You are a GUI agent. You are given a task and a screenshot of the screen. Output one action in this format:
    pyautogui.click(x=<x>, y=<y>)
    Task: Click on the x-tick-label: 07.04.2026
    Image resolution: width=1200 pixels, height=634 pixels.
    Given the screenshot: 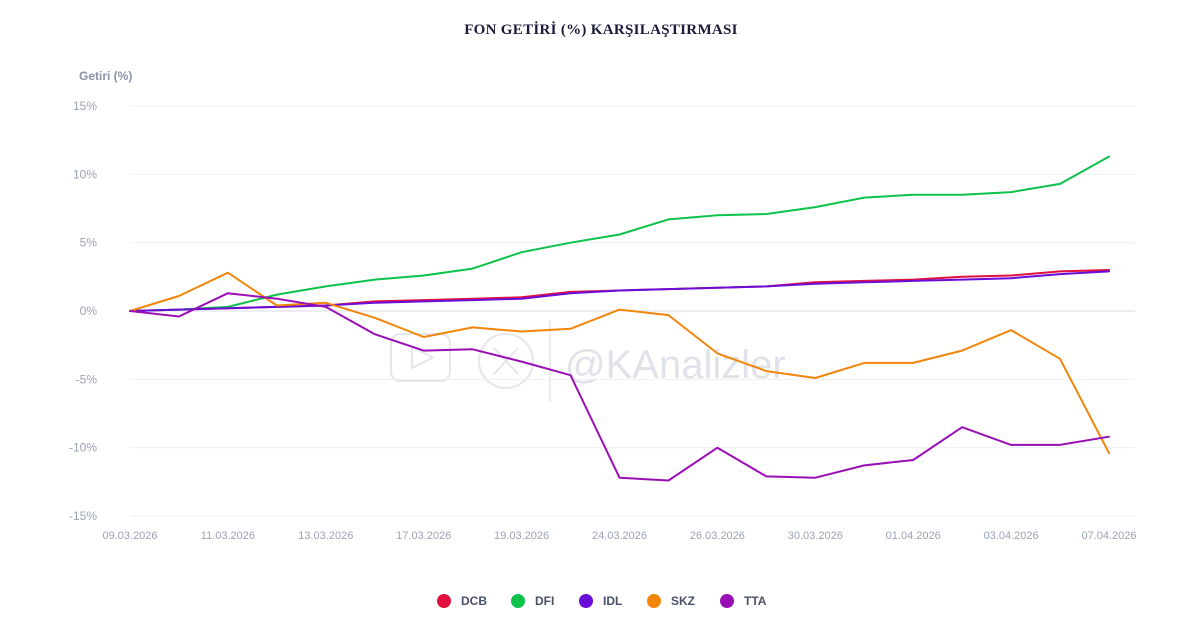 What is the action you would take?
    pyautogui.click(x=1108, y=536)
    